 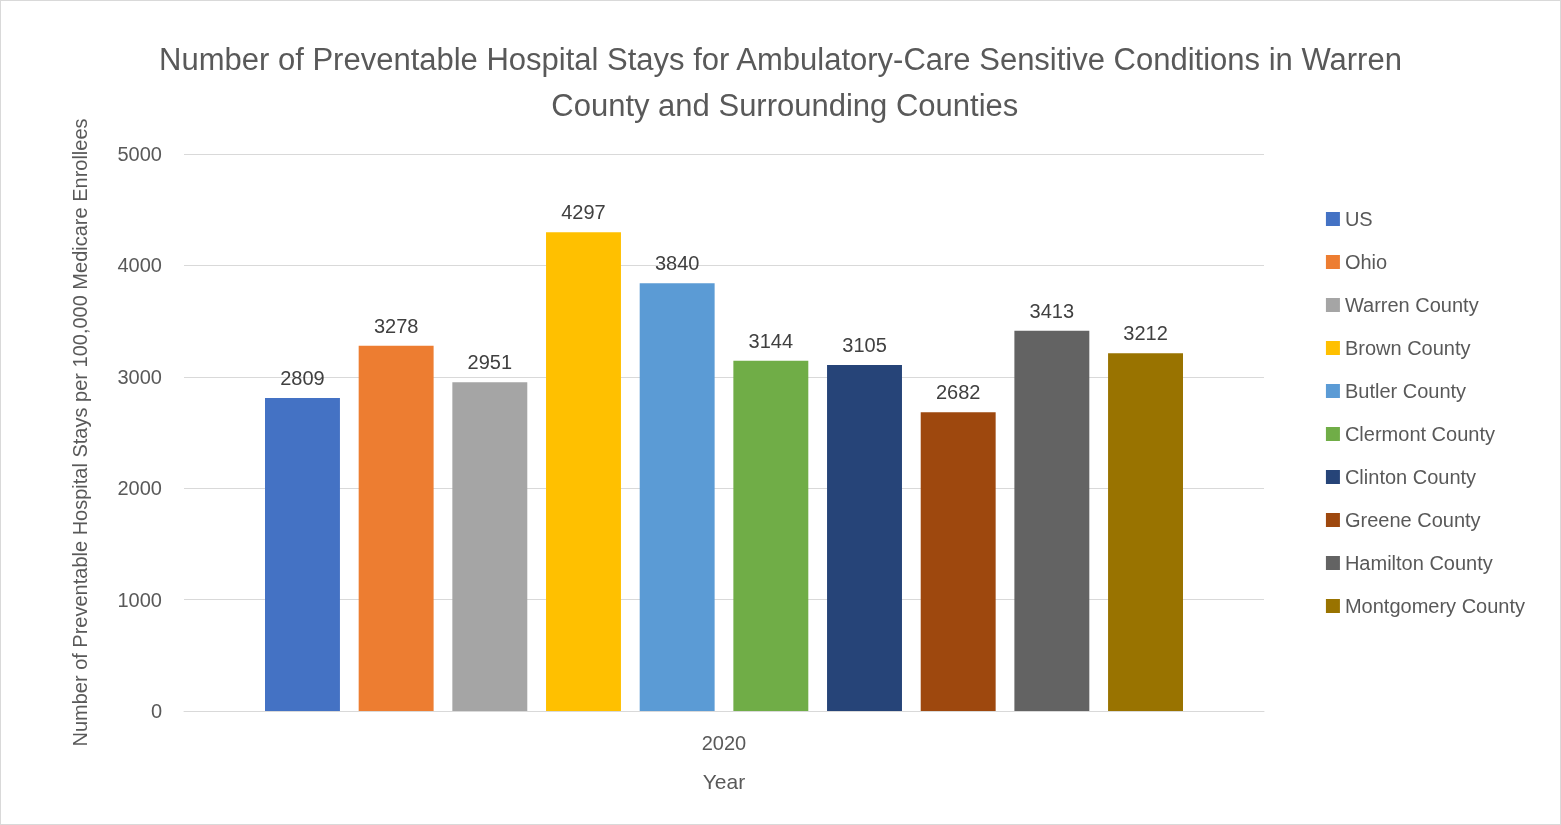 What do you see at coordinates (1366, 262) in the screenshot?
I see `legend-label: Ohio` at bounding box center [1366, 262].